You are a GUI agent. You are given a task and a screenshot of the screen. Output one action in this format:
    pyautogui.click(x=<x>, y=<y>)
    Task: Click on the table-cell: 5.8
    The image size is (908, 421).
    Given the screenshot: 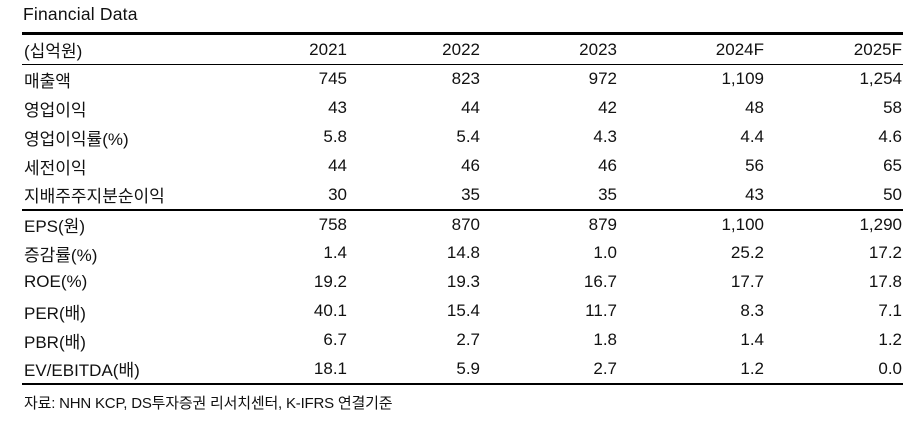 What is the action you would take?
    pyautogui.click(x=335, y=136)
    